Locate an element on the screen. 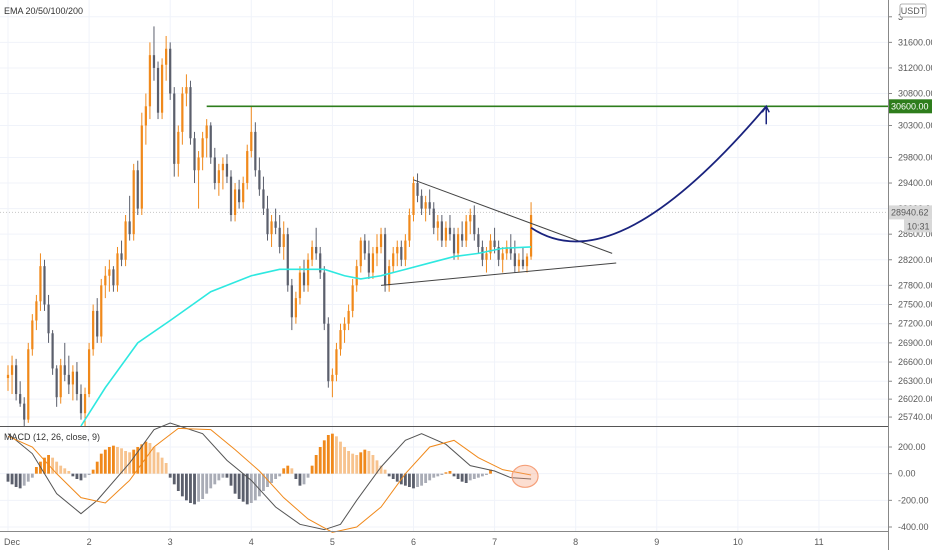 The height and width of the screenshot is (550, 932). macd-line is located at coordinates (269, 476).